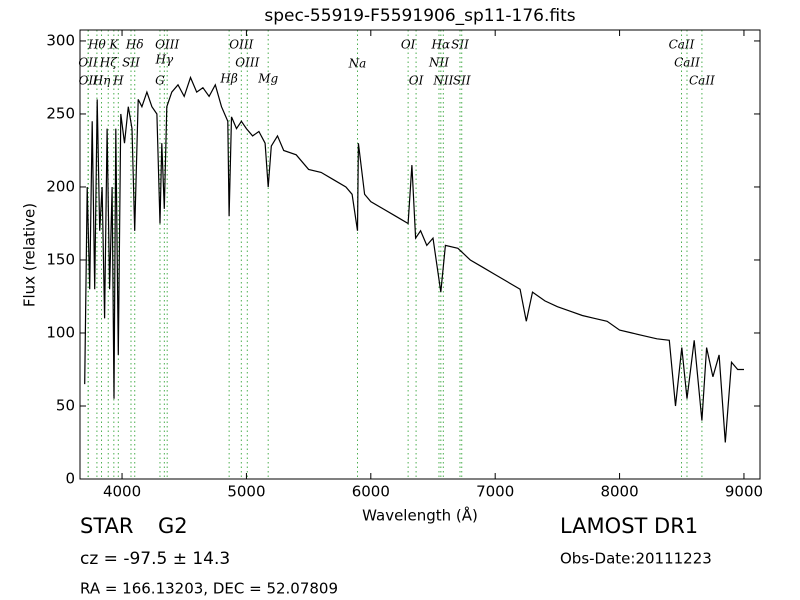  What do you see at coordinates (744, 492) in the screenshot?
I see `x-tick-label: 9000` at bounding box center [744, 492].